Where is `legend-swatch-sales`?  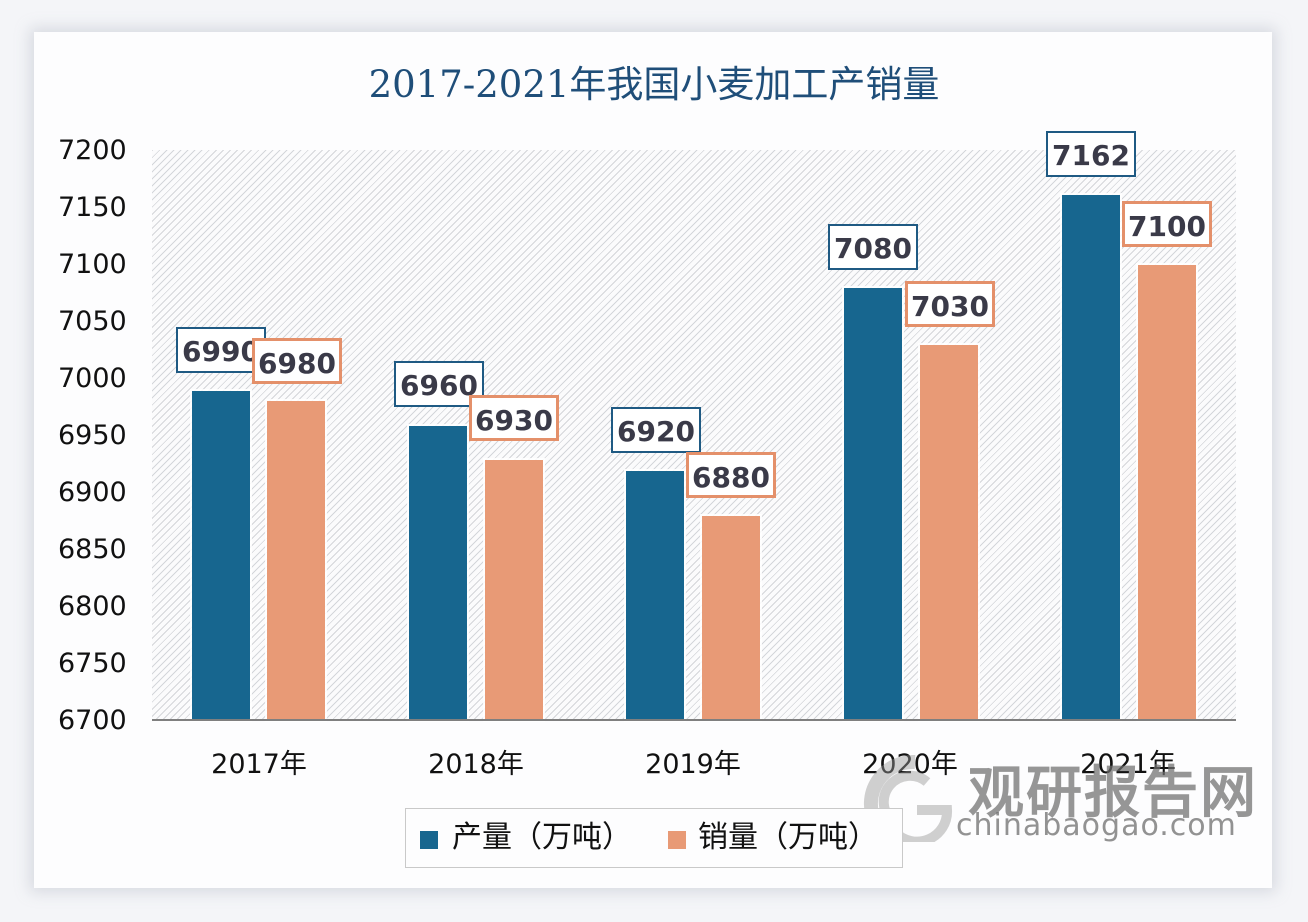
legend-swatch-sales is located at coordinates (677, 840).